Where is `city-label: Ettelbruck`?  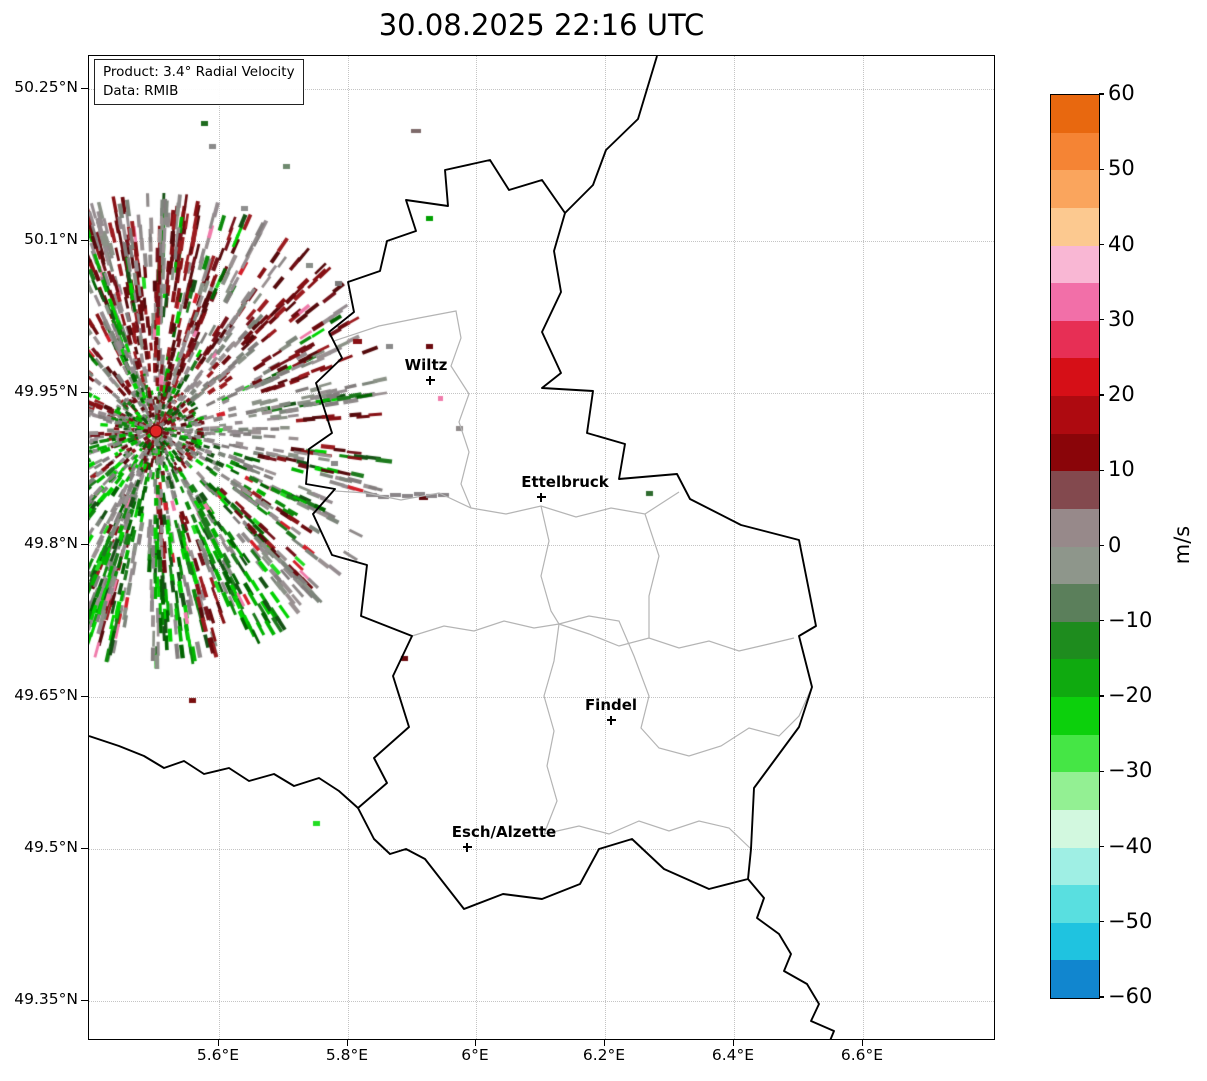 city-label: Ettelbruck is located at coordinates (565, 482).